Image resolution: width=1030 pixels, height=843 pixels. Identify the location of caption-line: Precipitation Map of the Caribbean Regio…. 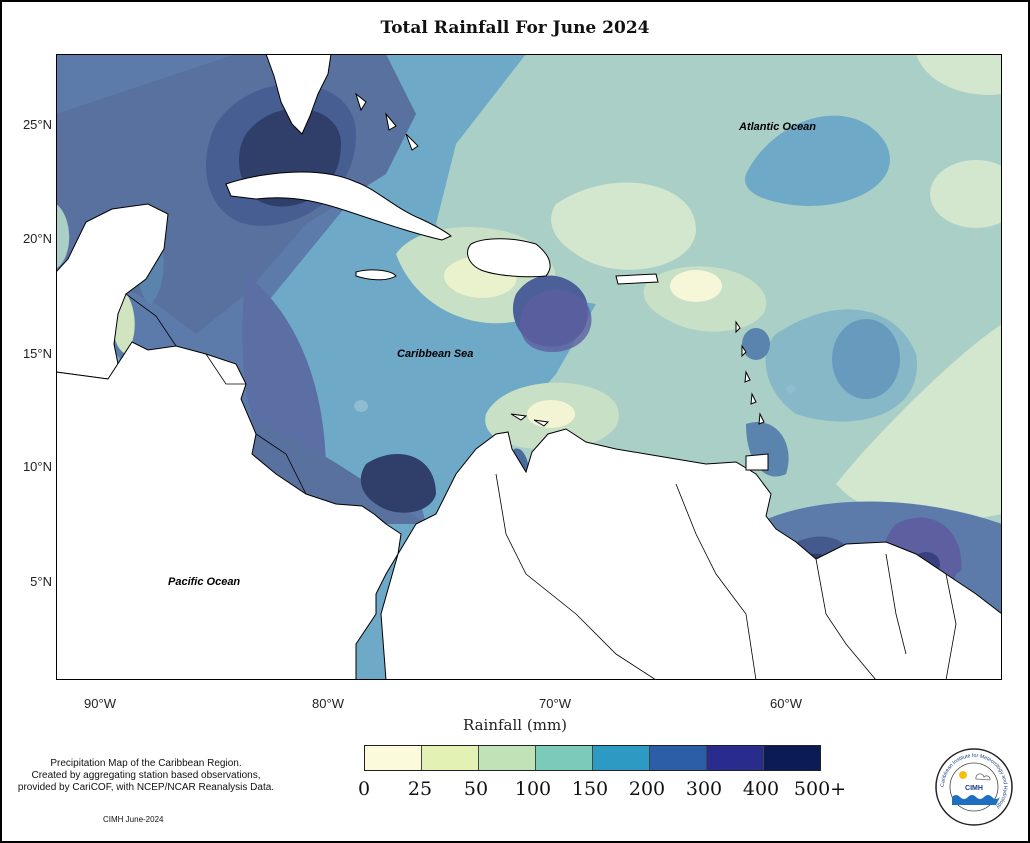
(146, 763).